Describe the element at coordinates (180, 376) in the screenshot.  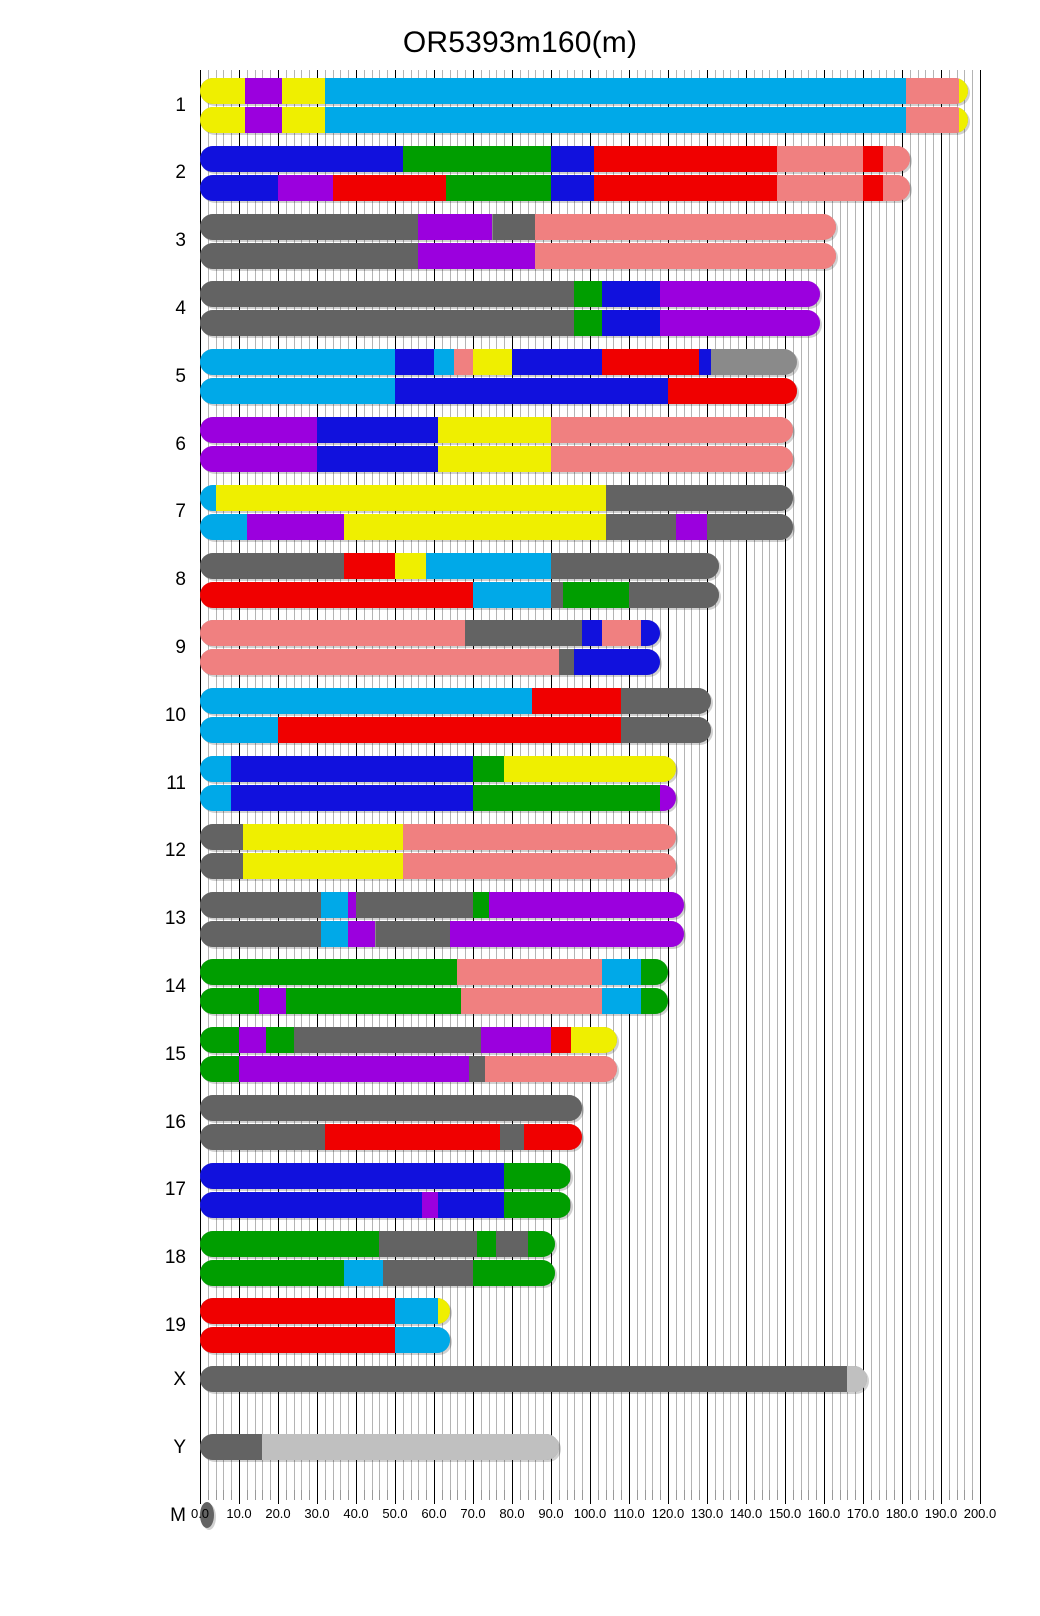
I see `chromosome-label-5: 5` at that location.